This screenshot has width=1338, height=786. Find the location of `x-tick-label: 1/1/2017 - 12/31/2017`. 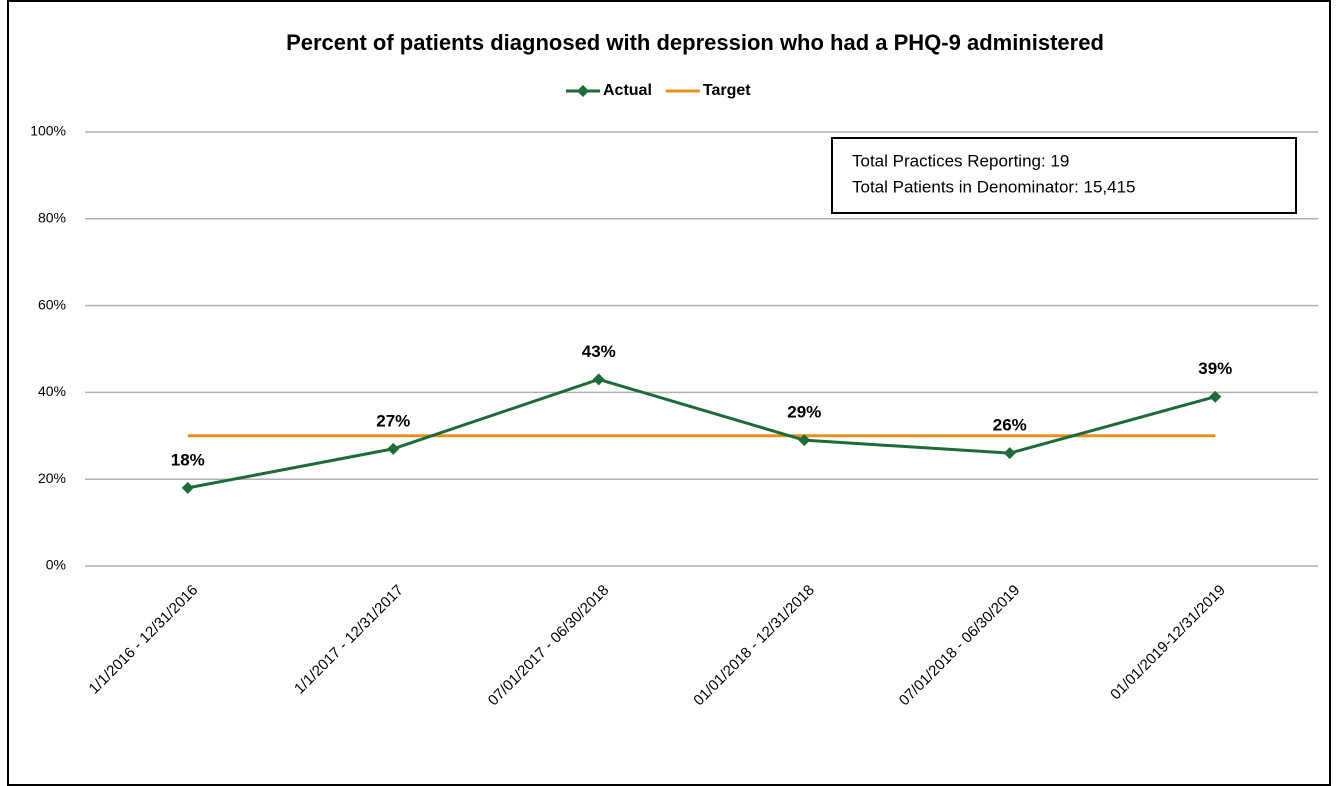

x-tick-label: 1/1/2017 - 12/31/2017 is located at coordinates (349, 640).